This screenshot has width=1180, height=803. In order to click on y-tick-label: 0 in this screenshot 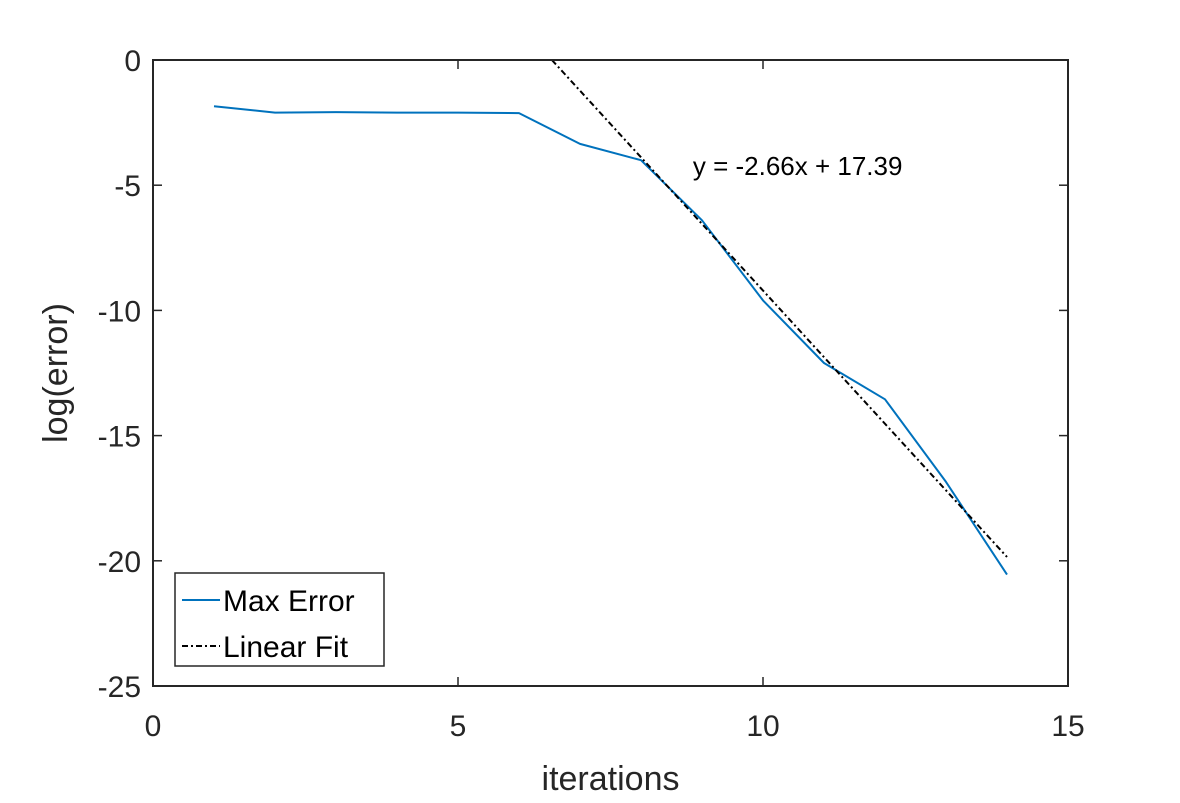, I will do `click(132, 61)`.